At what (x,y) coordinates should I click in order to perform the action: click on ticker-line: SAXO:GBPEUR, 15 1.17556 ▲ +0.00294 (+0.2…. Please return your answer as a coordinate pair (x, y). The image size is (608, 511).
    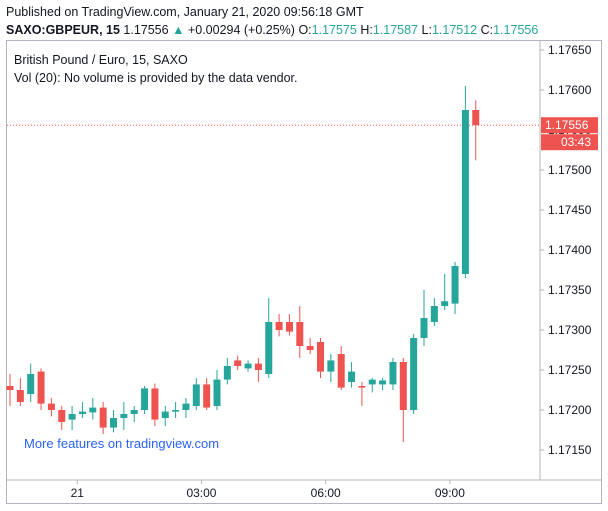
    Looking at the image, I should click on (272, 30).